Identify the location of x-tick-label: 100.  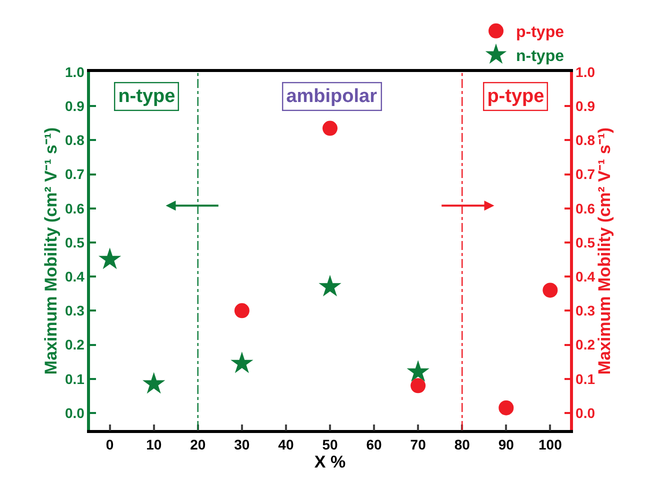
(550, 444).